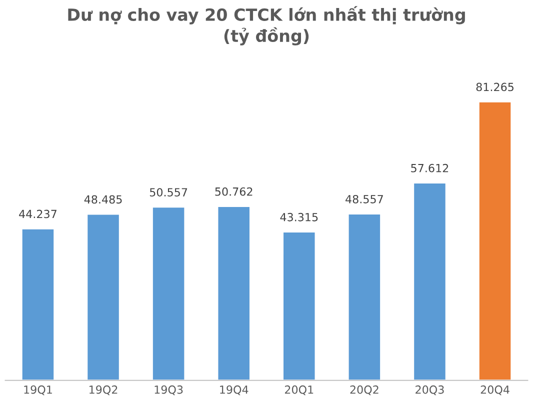 Image resolution: width=533 pixels, height=409 pixels. Describe the element at coordinates (234, 390) in the screenshot. I see `x-tick-label: 19Q4` at that location.